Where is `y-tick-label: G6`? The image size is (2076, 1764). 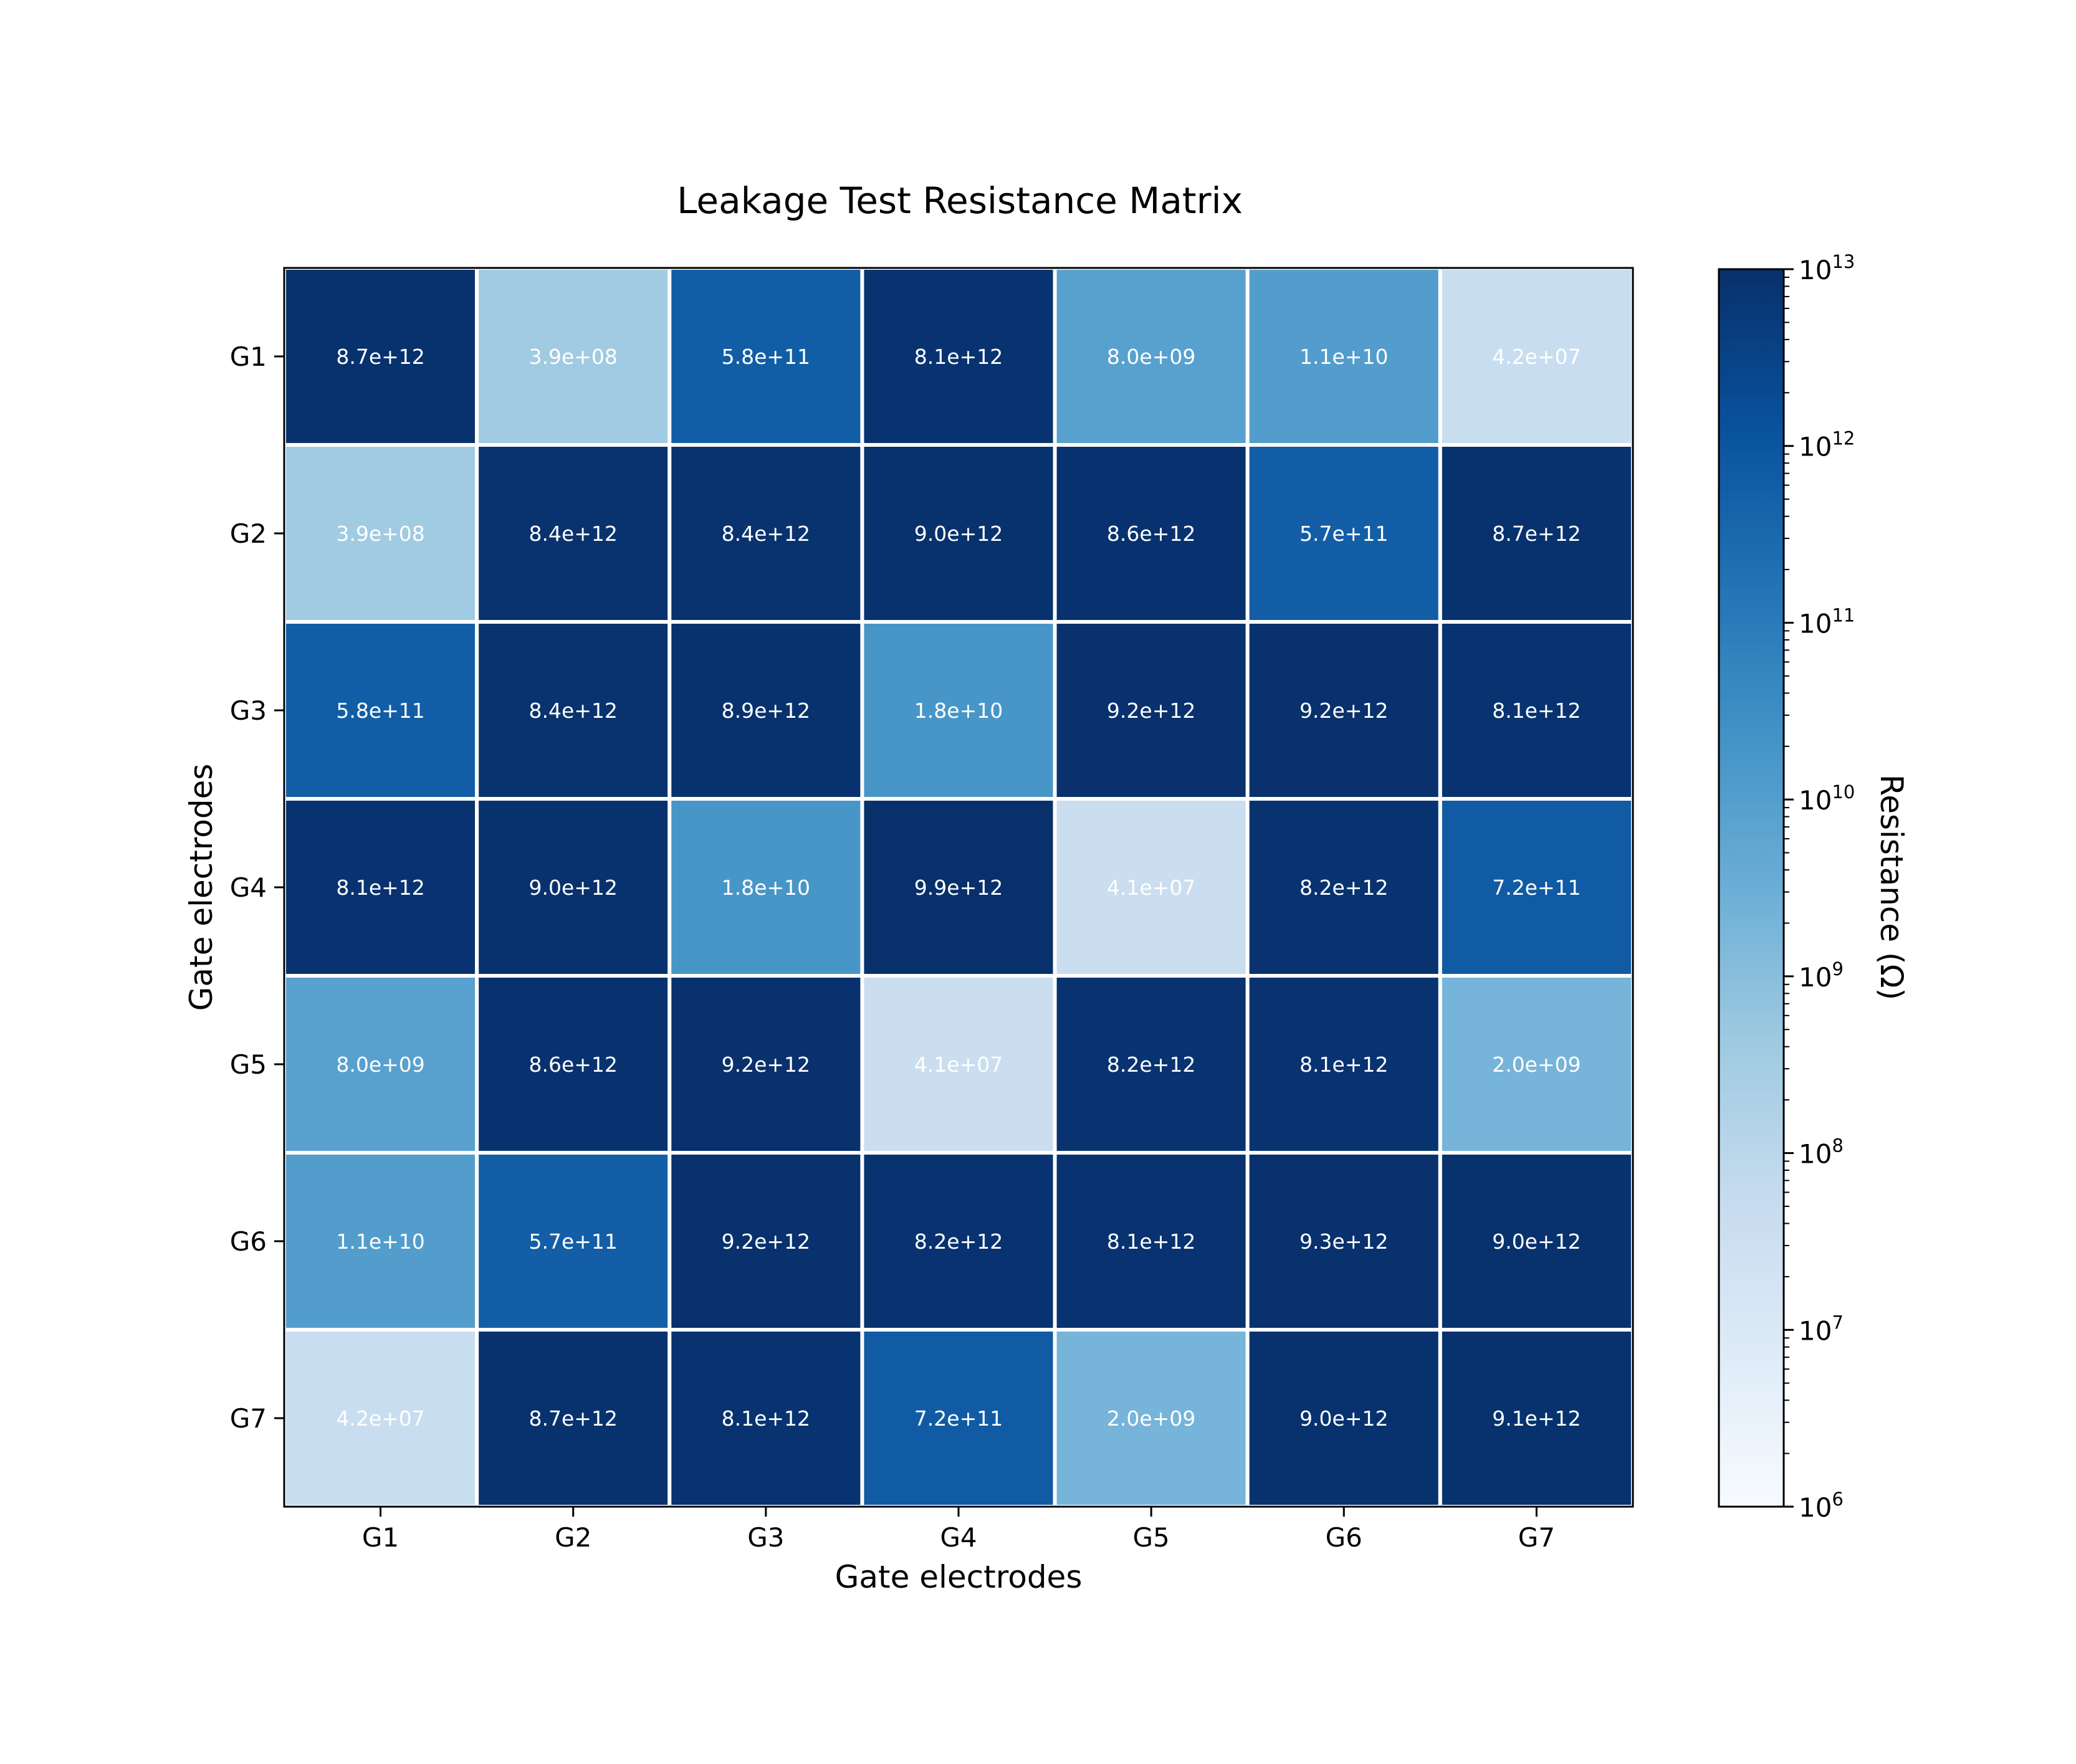 y-tick-label: G6 is located at coordinates (248, 1241).